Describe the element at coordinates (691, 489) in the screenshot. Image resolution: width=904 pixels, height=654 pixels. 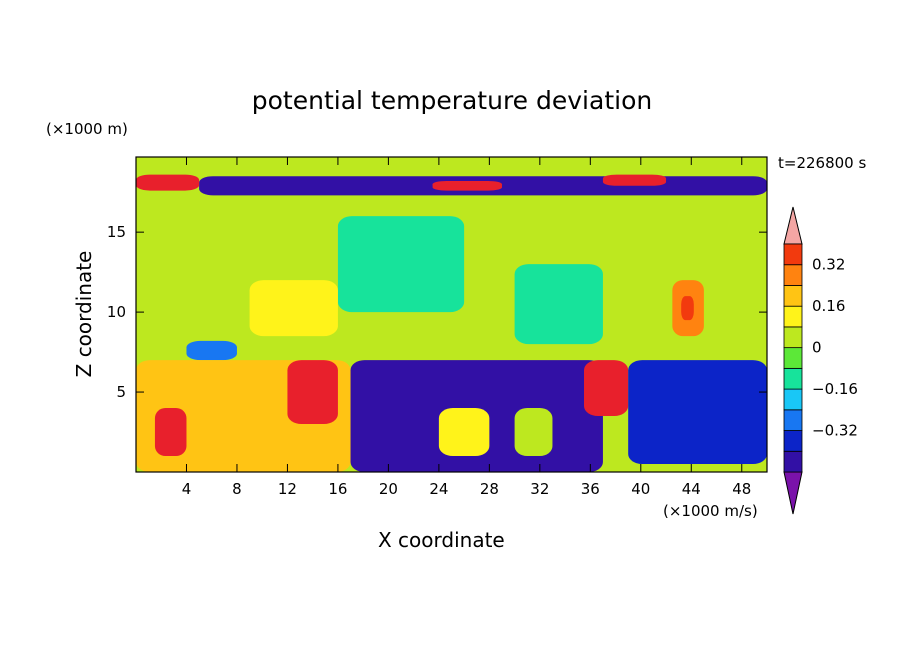
I see `x-tick-label: 44` at that location.